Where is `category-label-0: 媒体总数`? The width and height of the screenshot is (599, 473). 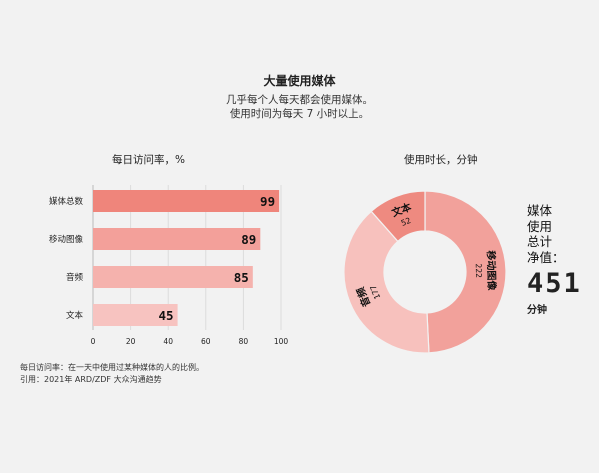 category-label-0: 媒体总数 is located at coordinates (66, 201).